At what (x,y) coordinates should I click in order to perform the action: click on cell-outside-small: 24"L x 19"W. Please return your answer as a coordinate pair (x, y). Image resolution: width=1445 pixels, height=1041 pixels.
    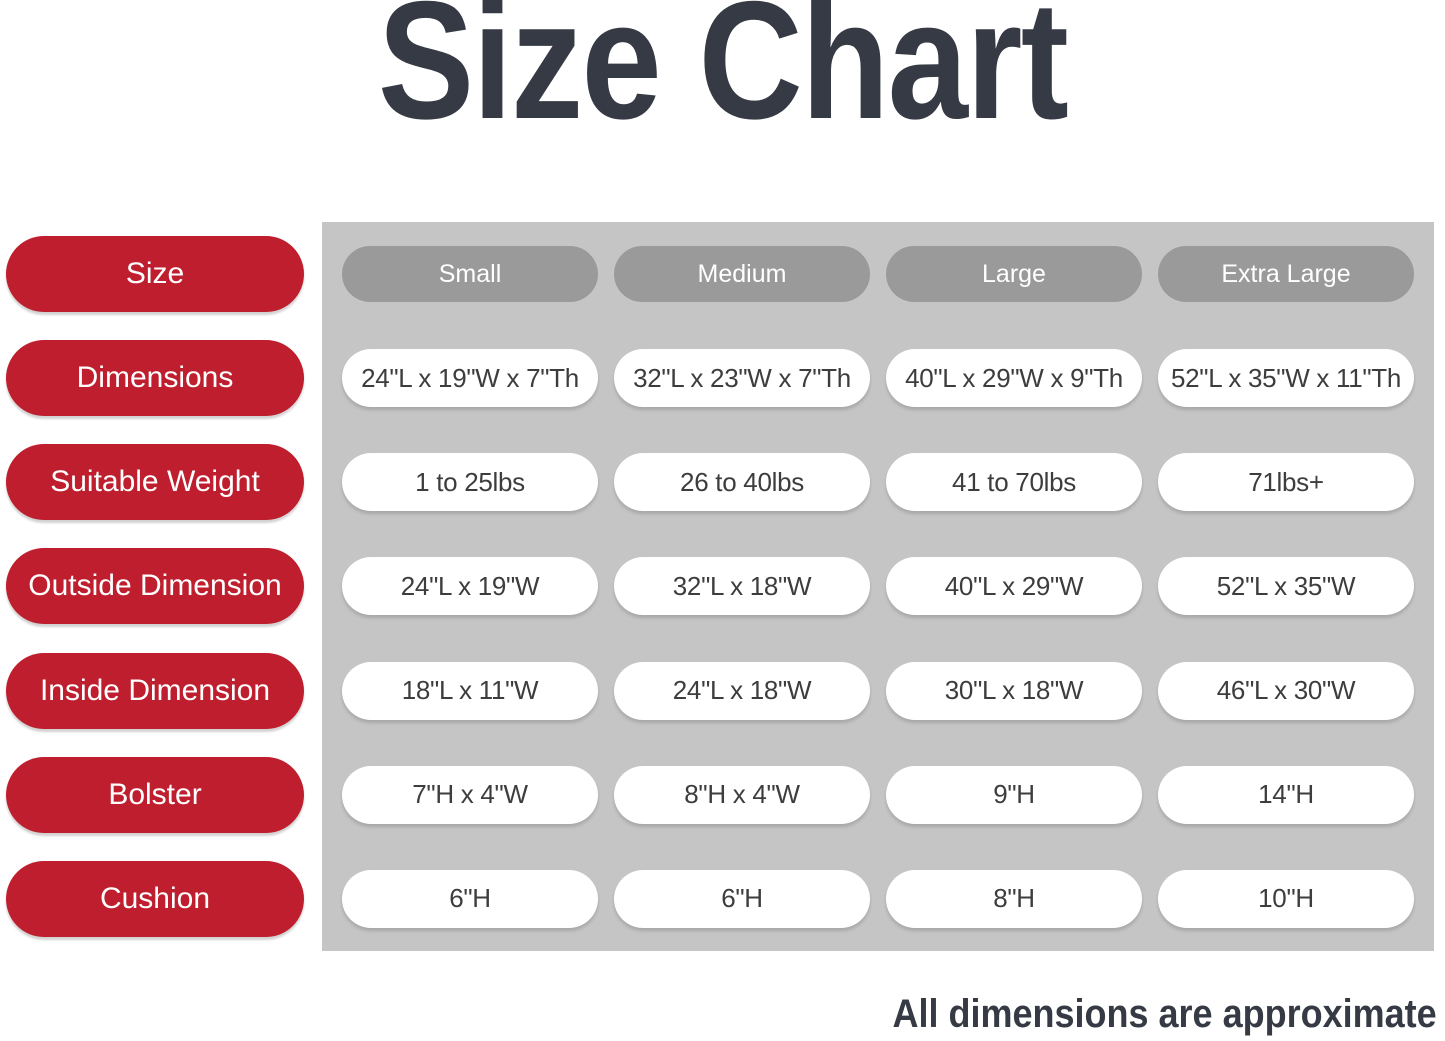
    Looking at the image, I should click on (470, 586).